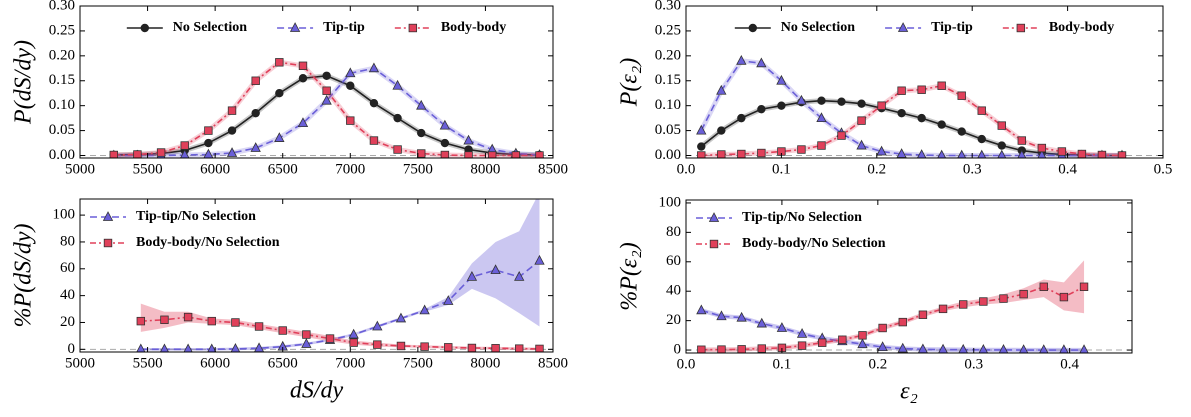 This screenshot has width=1191, height=417. What do you see at coordinates (196, 216) in the screenshot?
I see `legend-label: Tip-tip/No Selection` at bounding box center [196, 216].